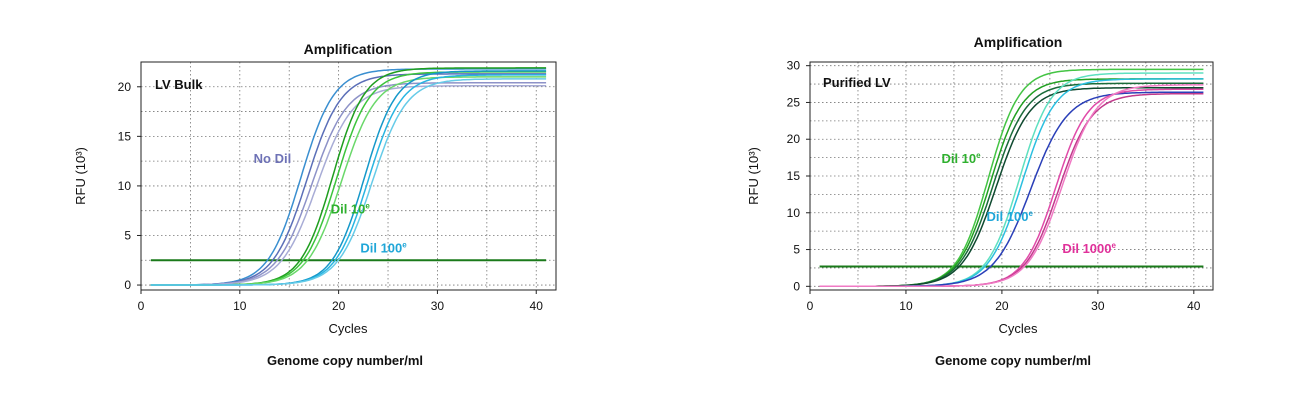 The width and height of the screenshot is (1314, 401). I want to click on panel-label: Purified LV, so click(857, 82).